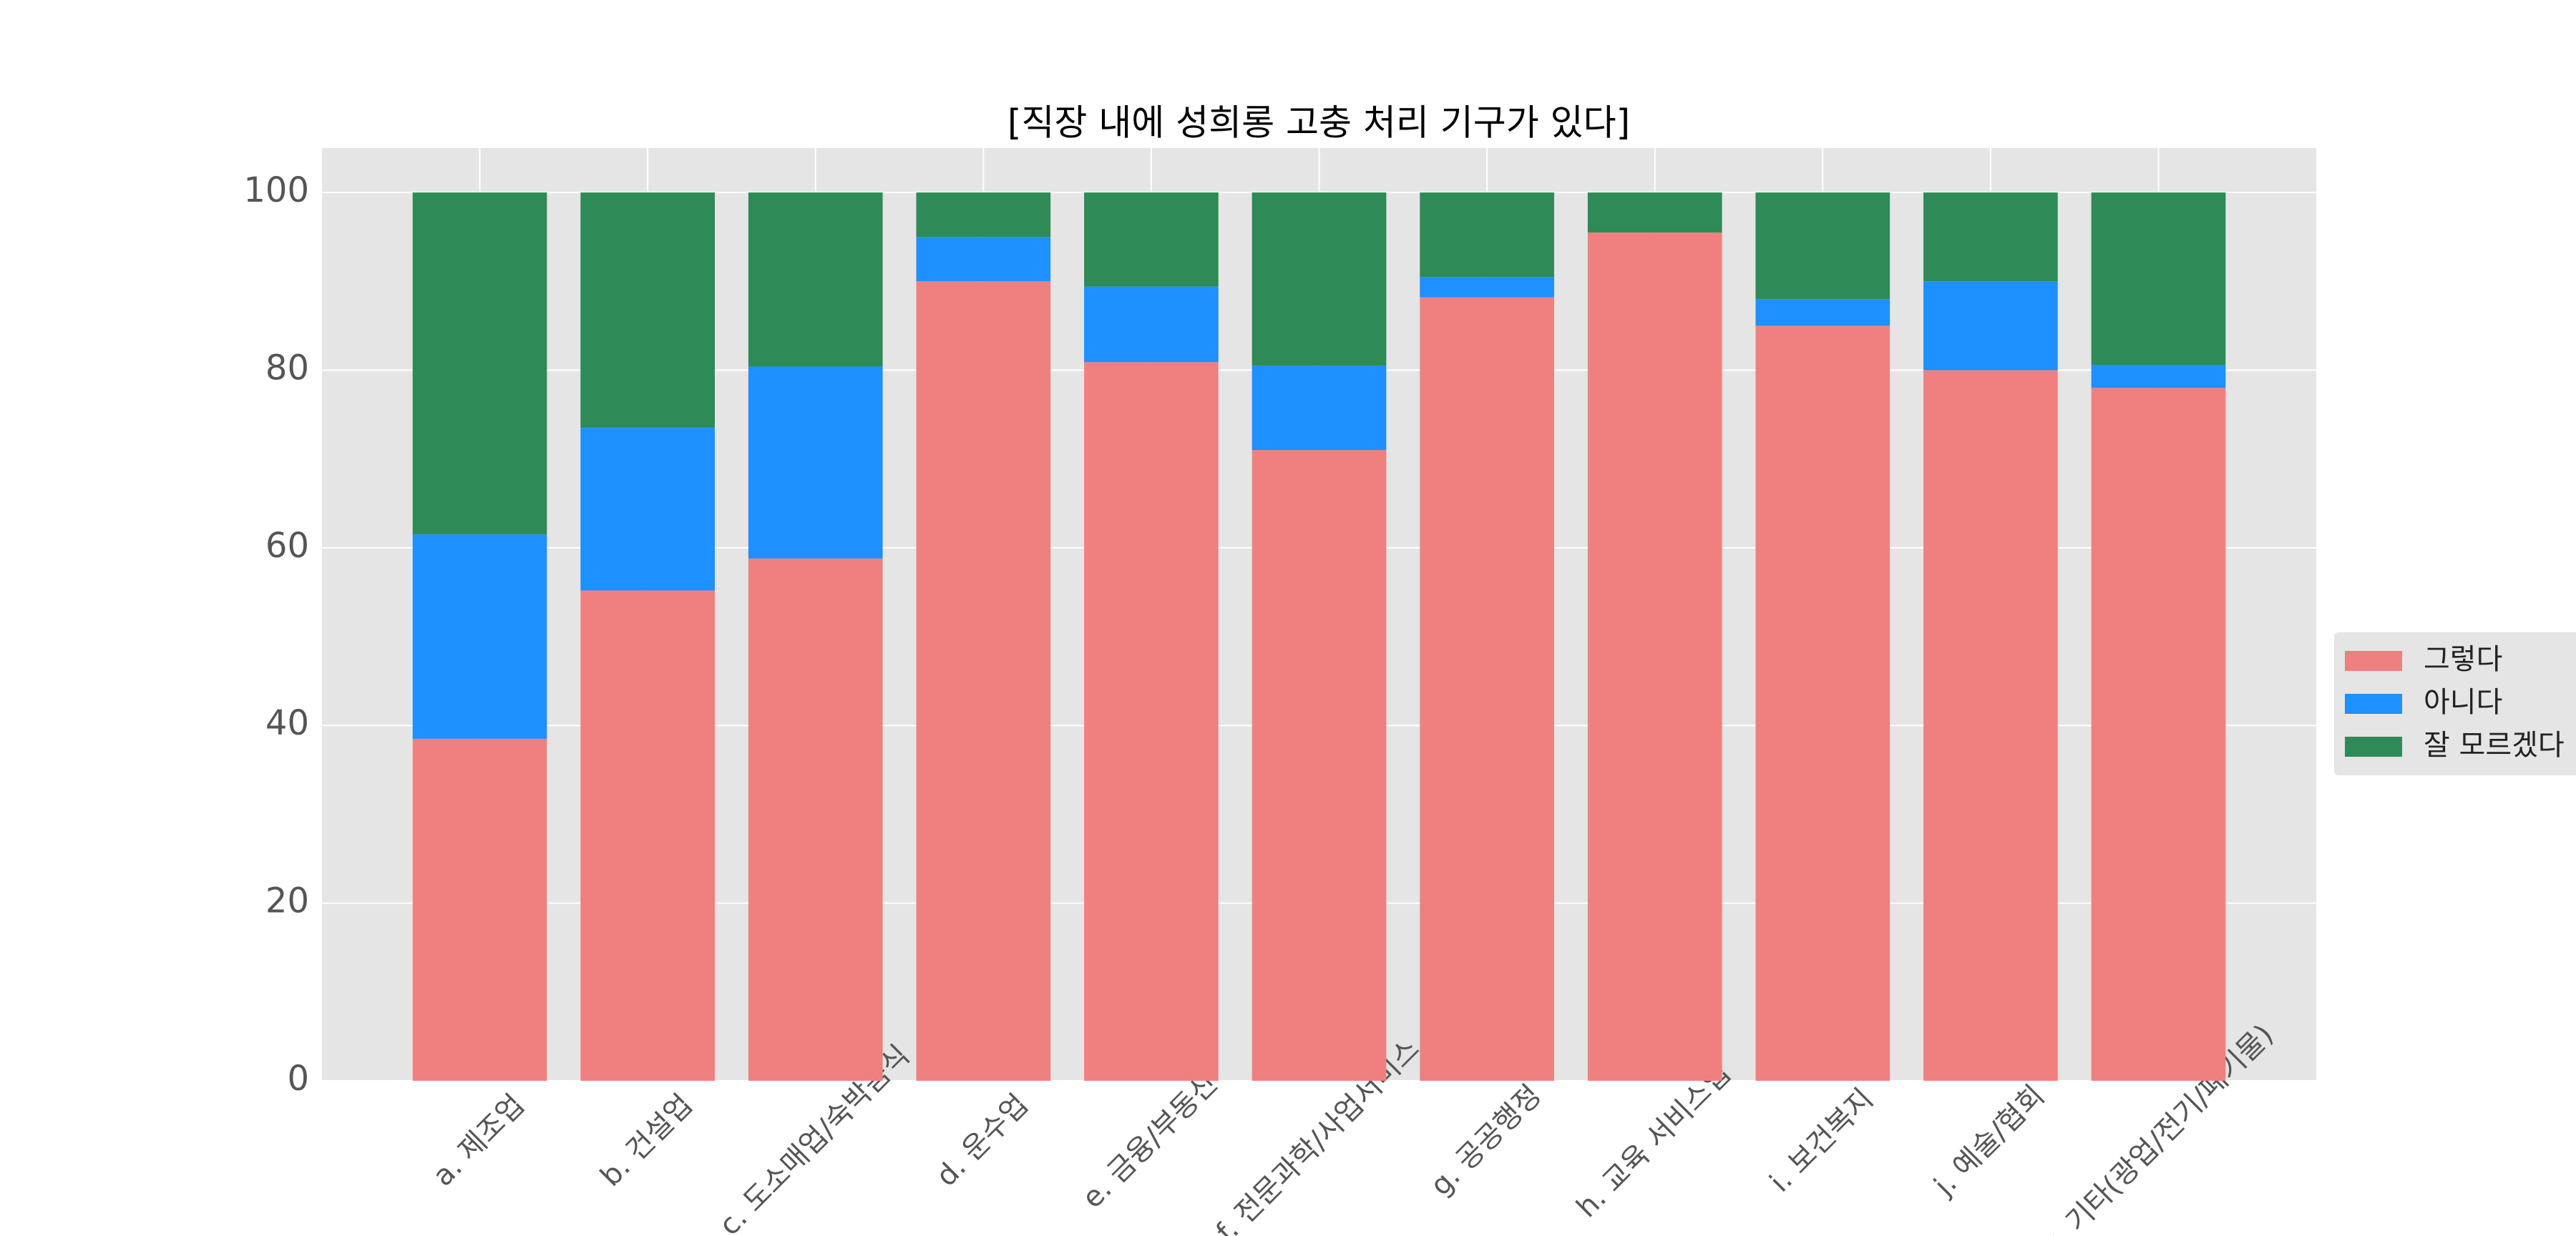 Image resolution: width=2576 pixels, height=1236 pixels. Describe the element at coordinates (276, 190) in the screenshot. I see `y-tick-label: 100` at that location.